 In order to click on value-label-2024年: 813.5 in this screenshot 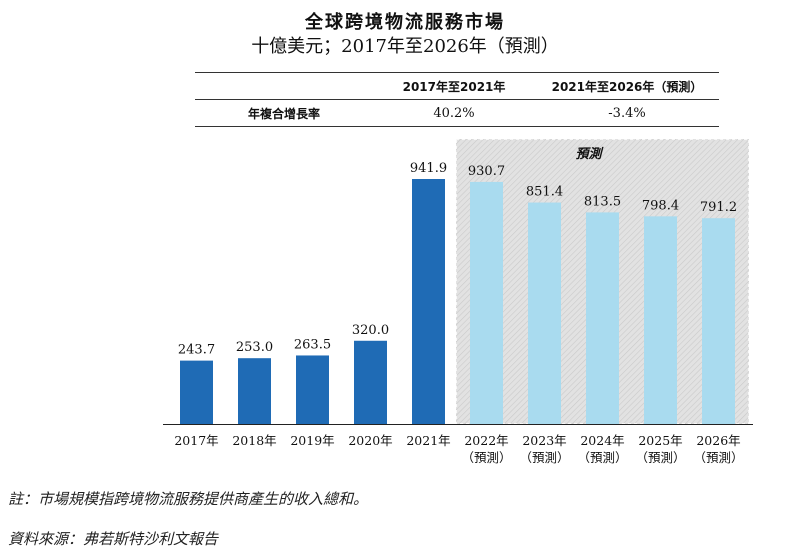, I will do `click(602, 201)`.